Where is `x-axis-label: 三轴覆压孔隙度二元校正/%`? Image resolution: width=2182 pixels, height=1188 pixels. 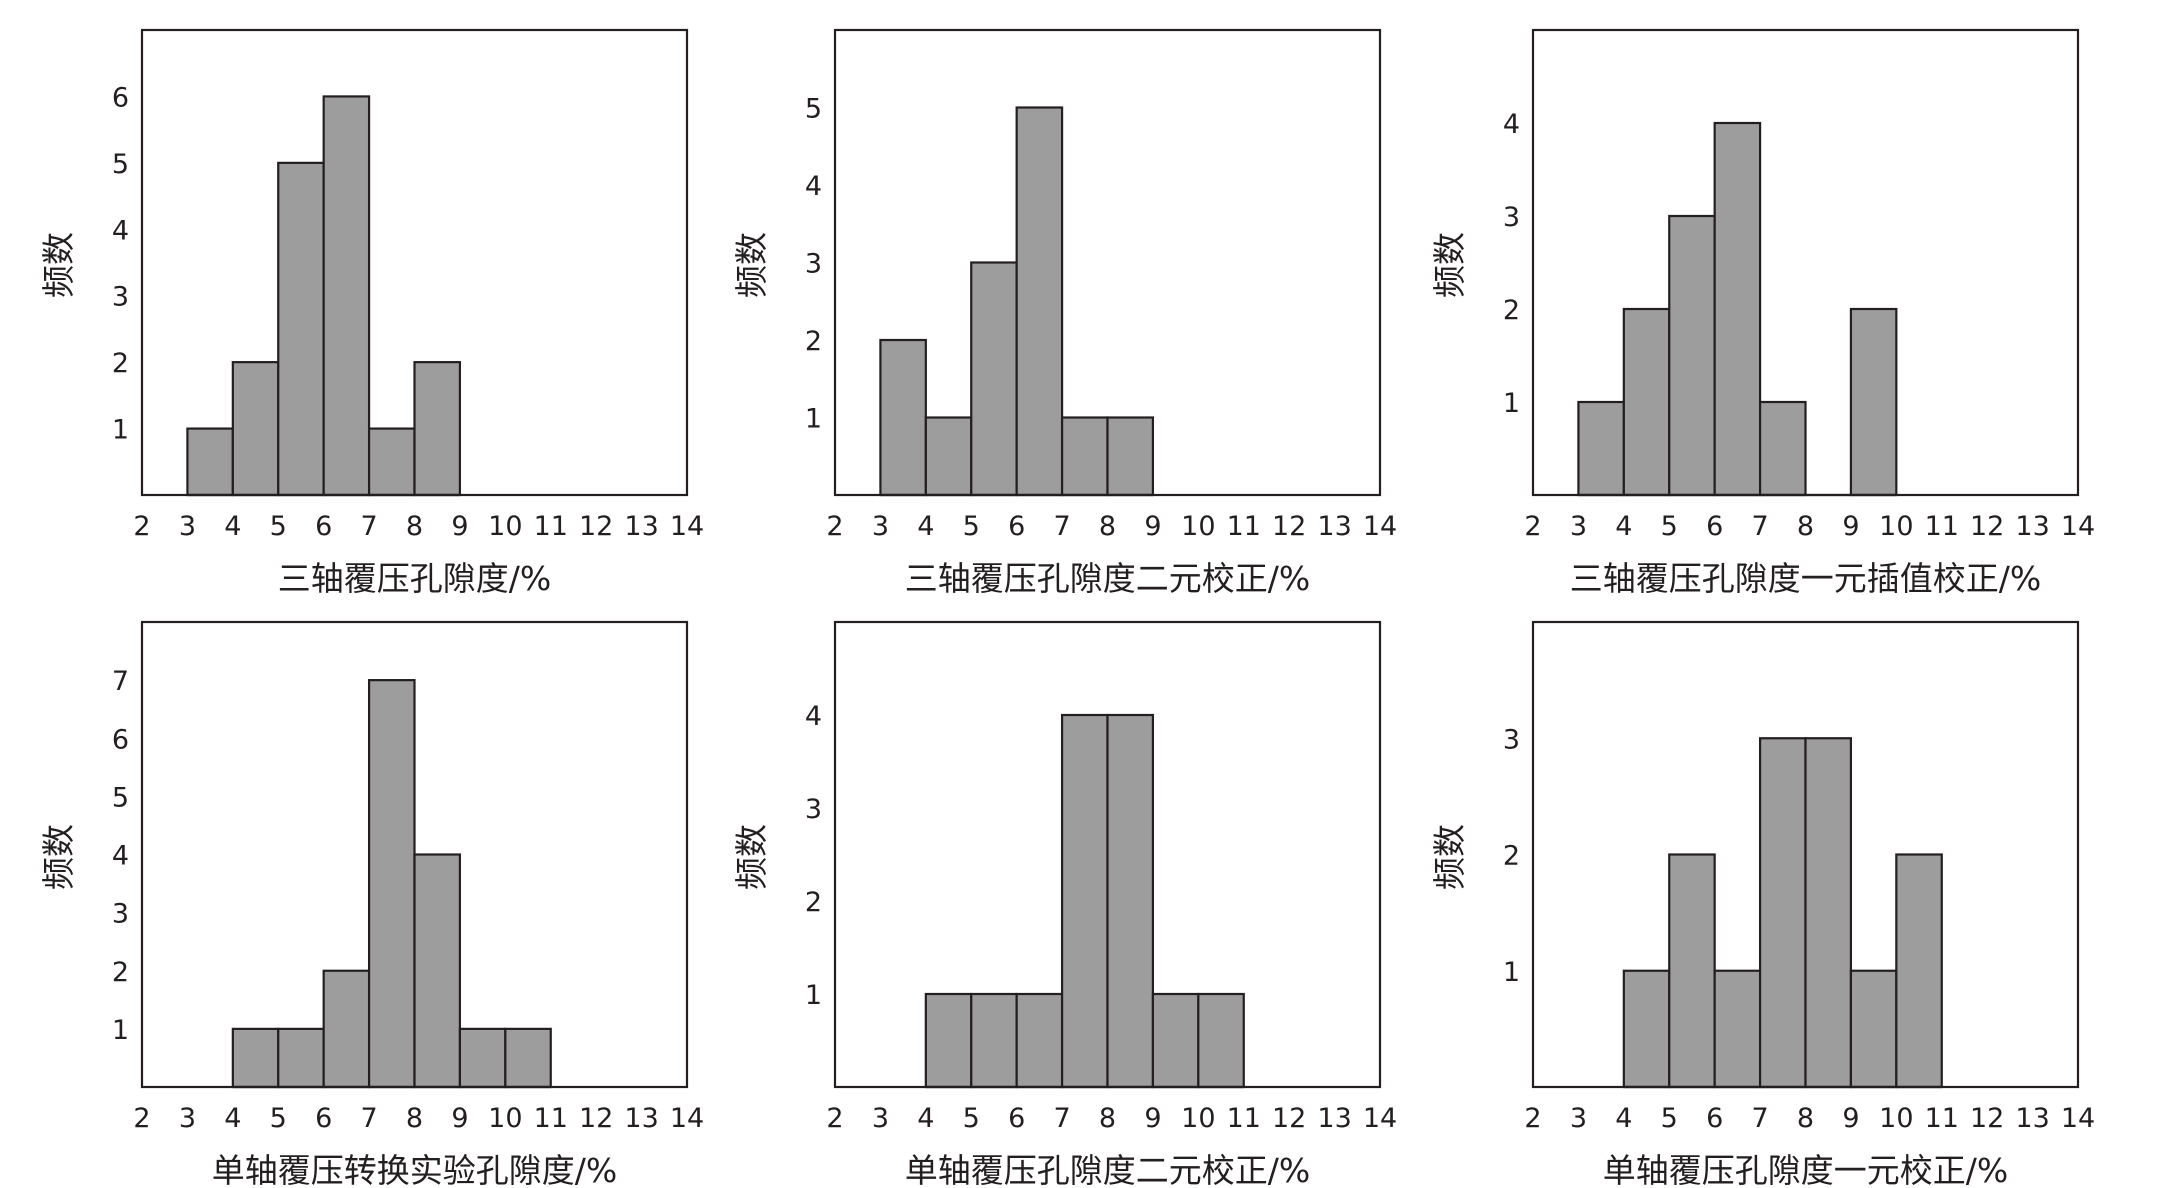 x-axis-label: 三轴覆压孔隙度二元校正/% is located at coordinates (1107, 578).